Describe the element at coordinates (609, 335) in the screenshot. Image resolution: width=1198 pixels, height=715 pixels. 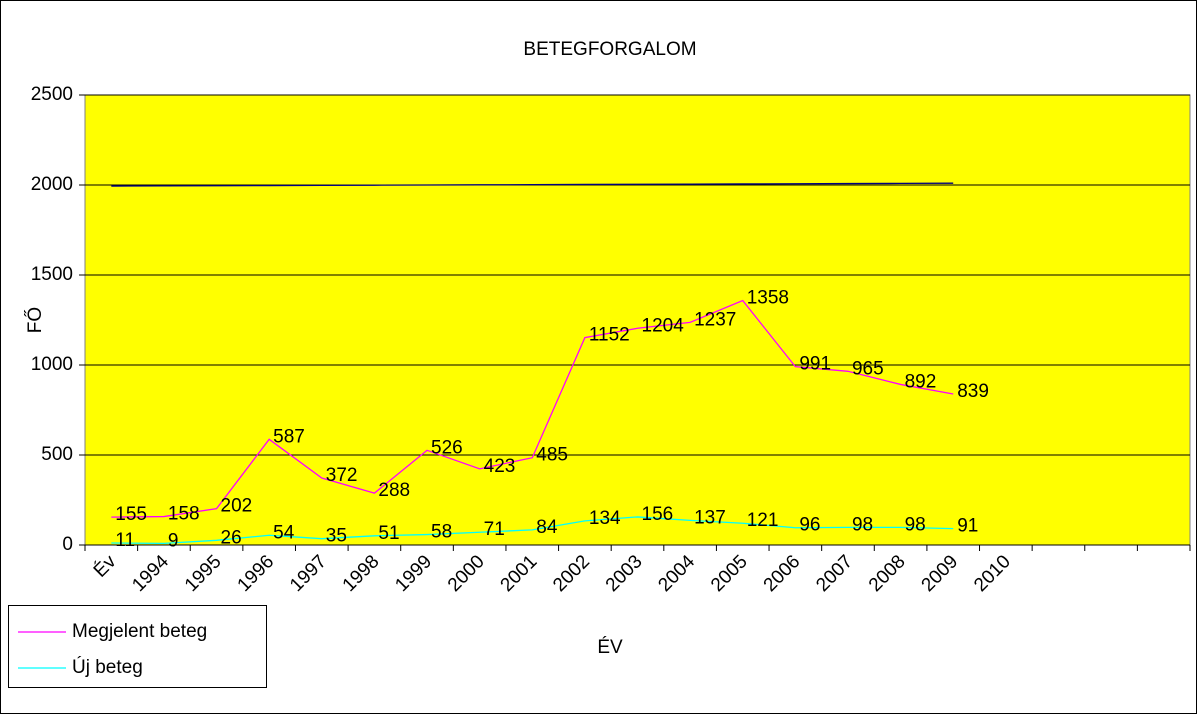
I see `data-label: 1152` at that location.